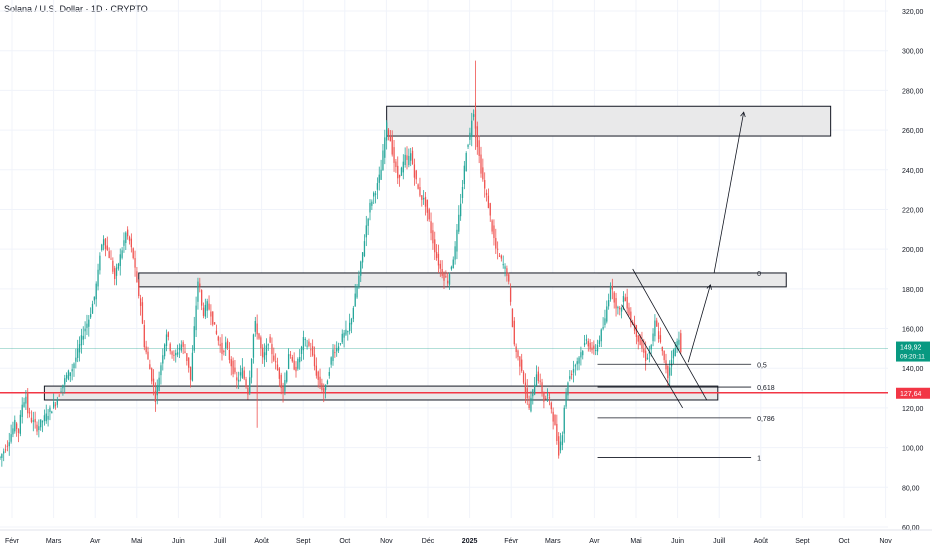 This screenshot has width=932, height=550. Describe the element at coordinates (386, 541) in the screenshot. I see `time-tick-label: Nov` at that location.